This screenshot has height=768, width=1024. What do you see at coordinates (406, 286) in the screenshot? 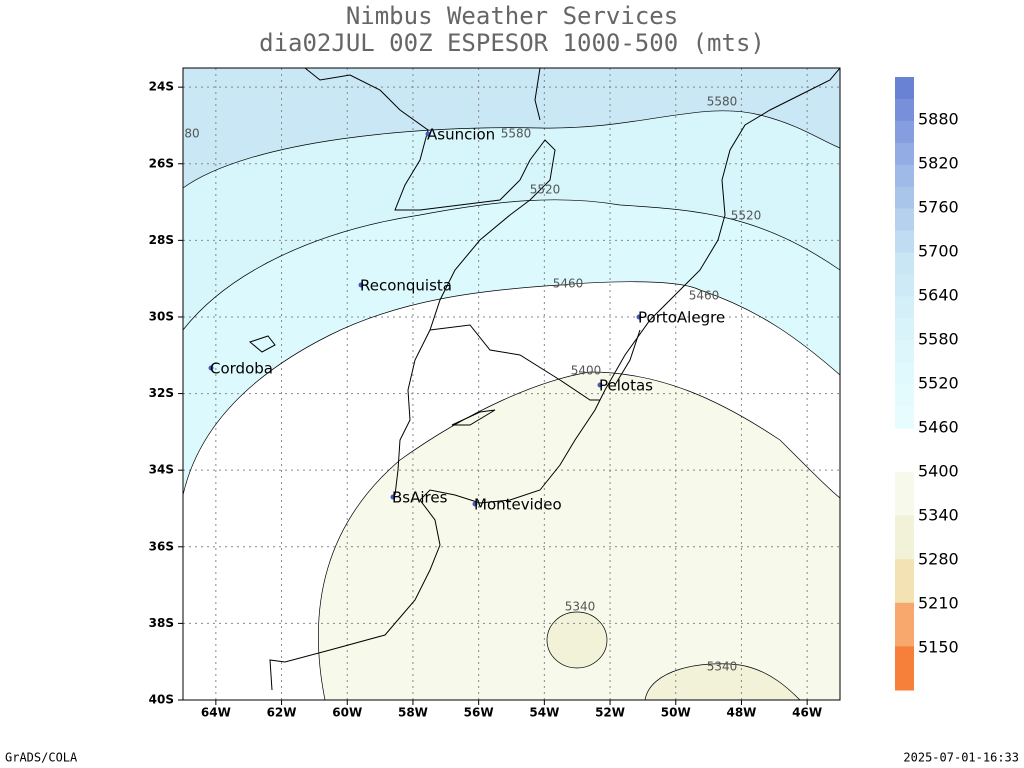
I see `city-label: Reconquista` at bounding box center [406, 286].